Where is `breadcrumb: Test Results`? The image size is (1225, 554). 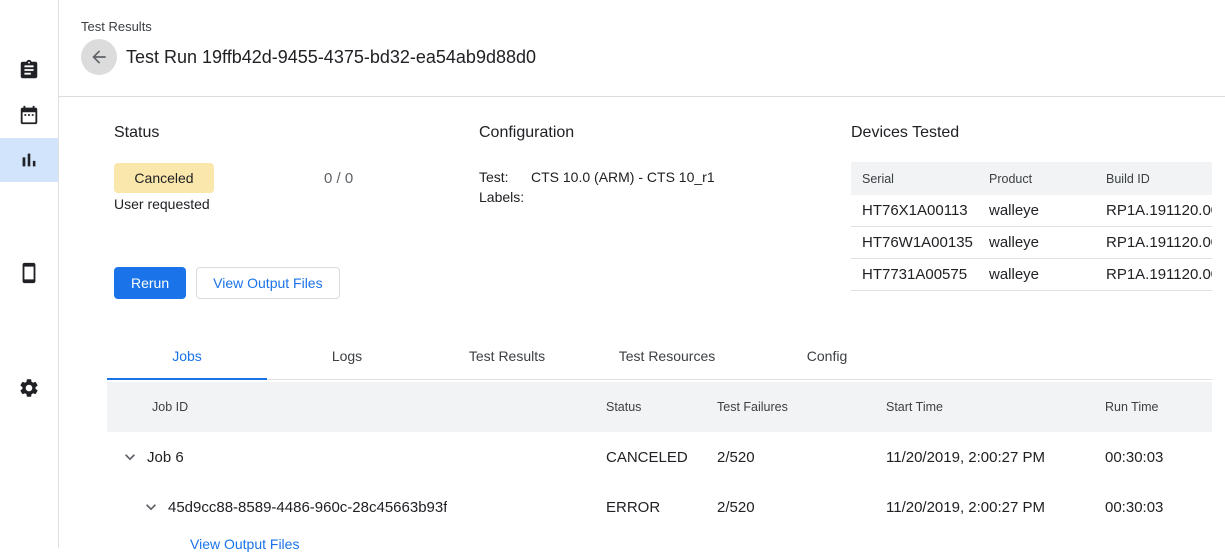
breadcrumb: Test Results is located at coordinates (116, 26).